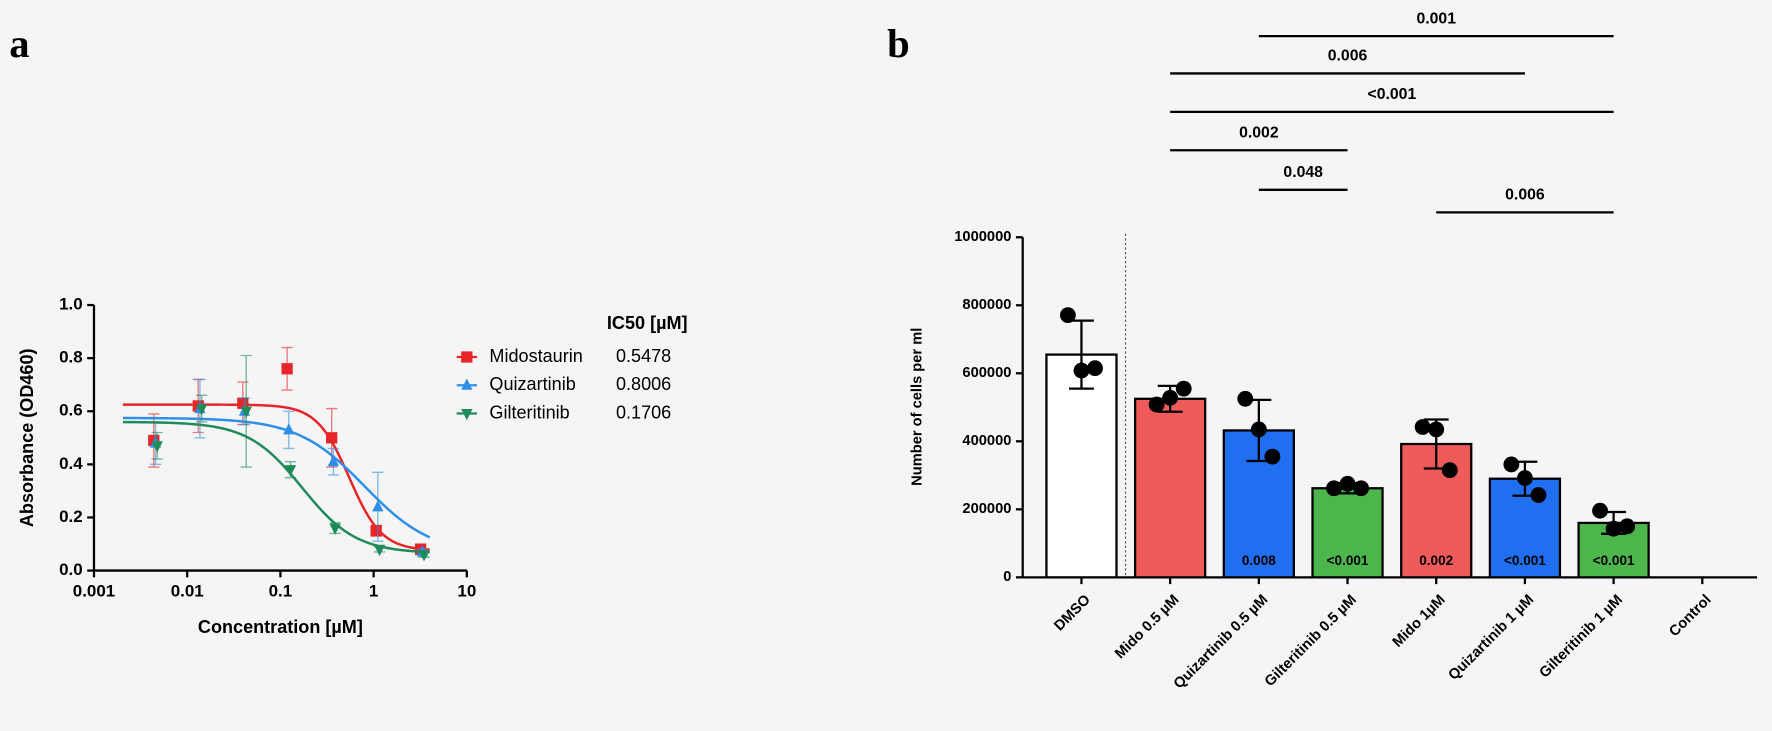 The height and width of the screenshot is (731, 1772). I want to click on ic50-value: 0.8006, so click(643, 384).